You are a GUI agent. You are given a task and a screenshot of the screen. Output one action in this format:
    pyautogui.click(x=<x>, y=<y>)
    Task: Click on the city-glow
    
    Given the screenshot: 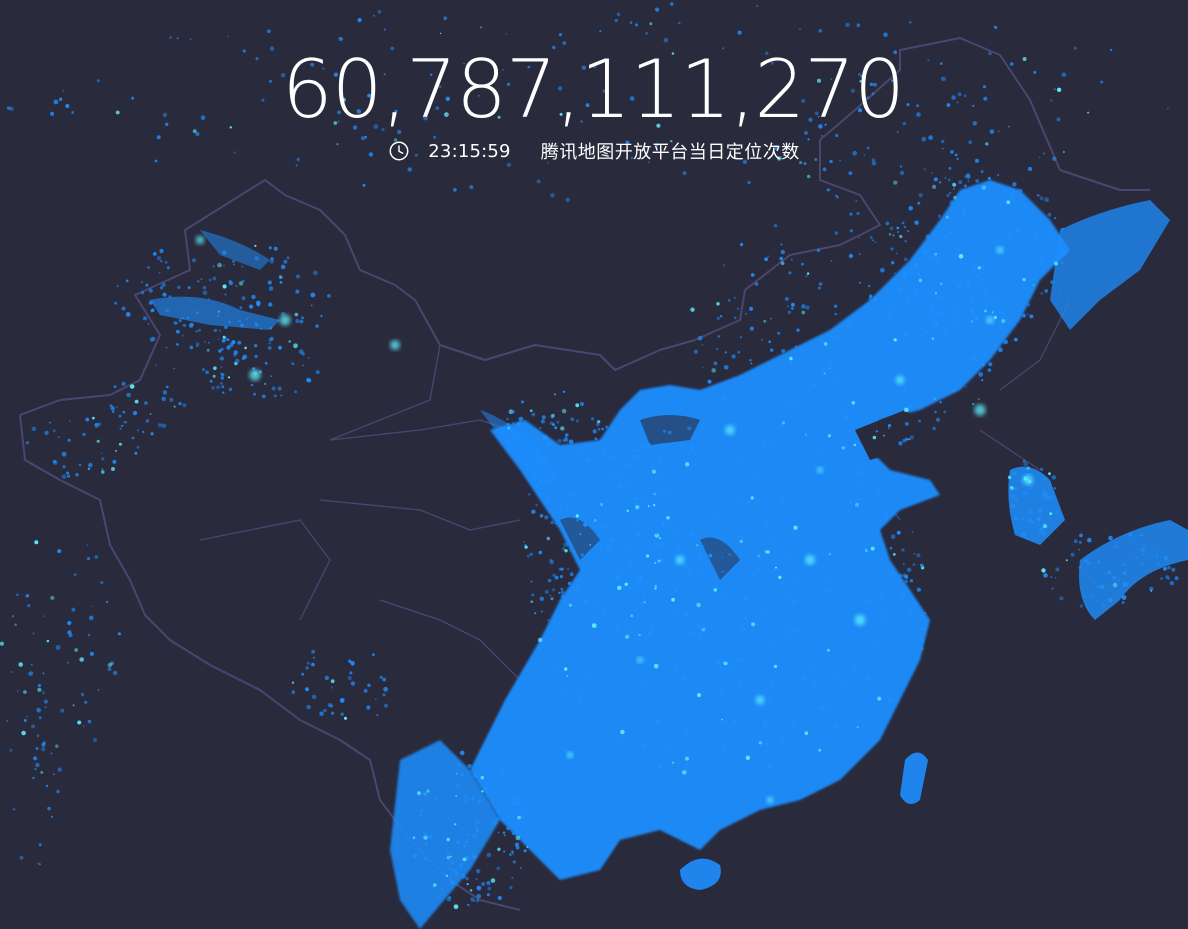 What is the action you would take?
    pyautogui.click(x=1028, y=480)
    